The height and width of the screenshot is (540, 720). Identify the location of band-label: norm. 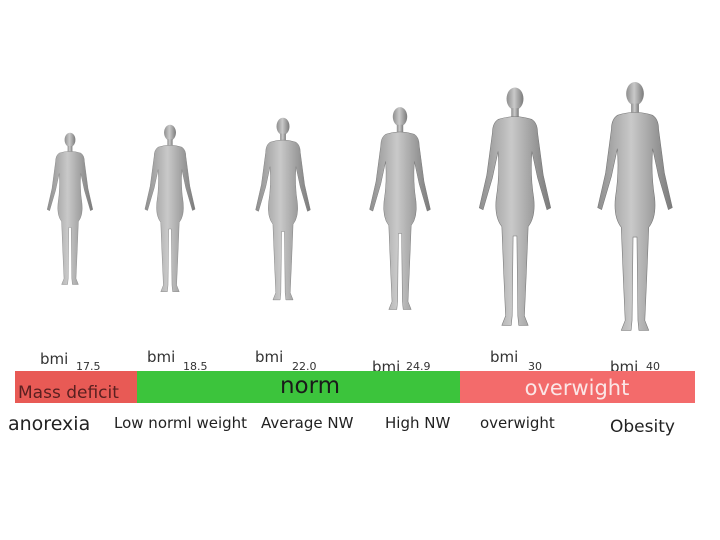
(310, 386).